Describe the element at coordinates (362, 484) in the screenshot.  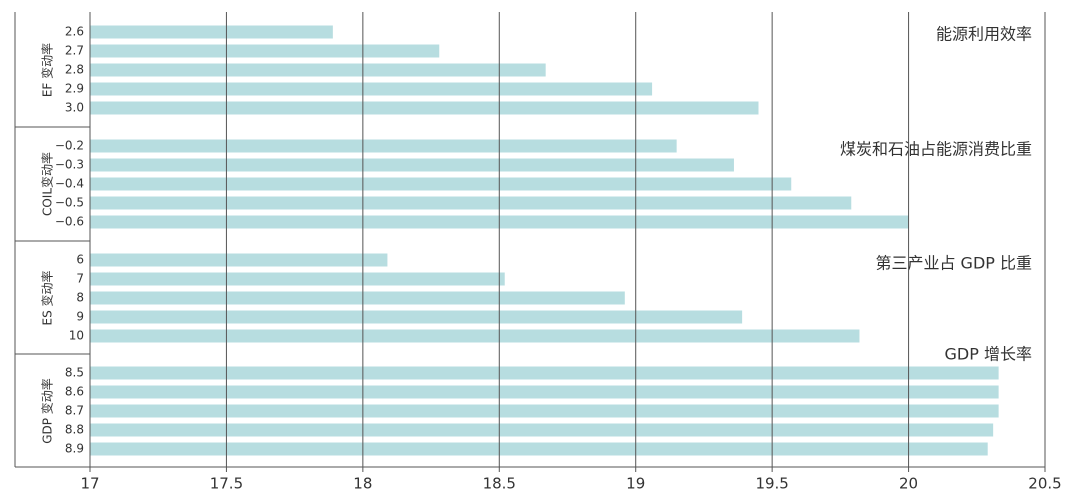
I see `x-tick-label: 18` at that location.